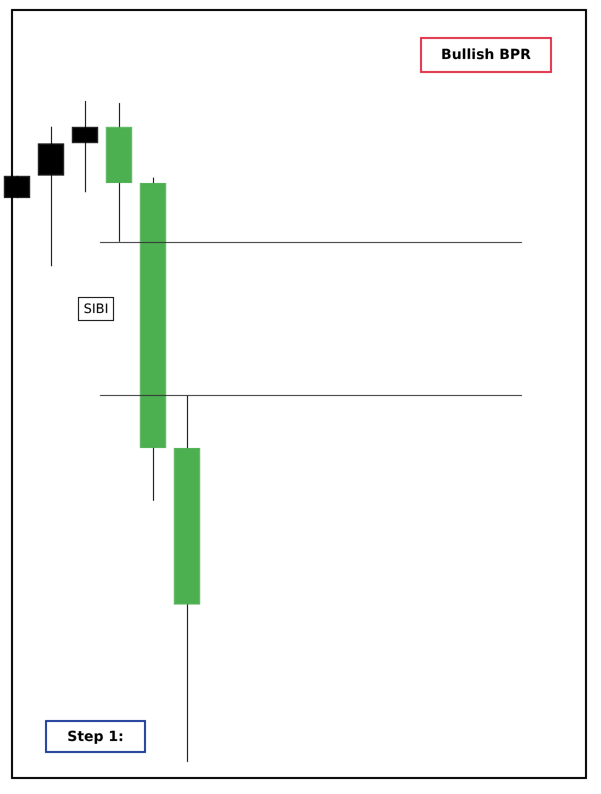 The image size is (601, 794). I want to click on annotation: Step 1:, so click(95, 736).